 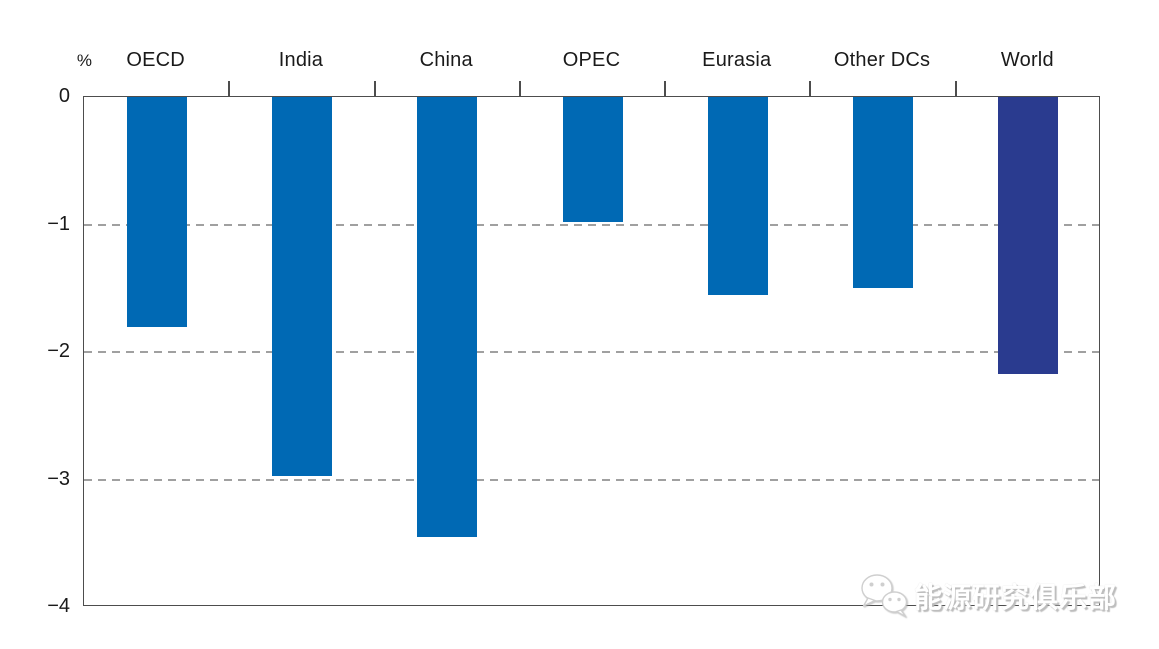 What do you see at coordinates (447, 317) in the screenshot?
I see `bar-china` at bounding box center [447, 317].